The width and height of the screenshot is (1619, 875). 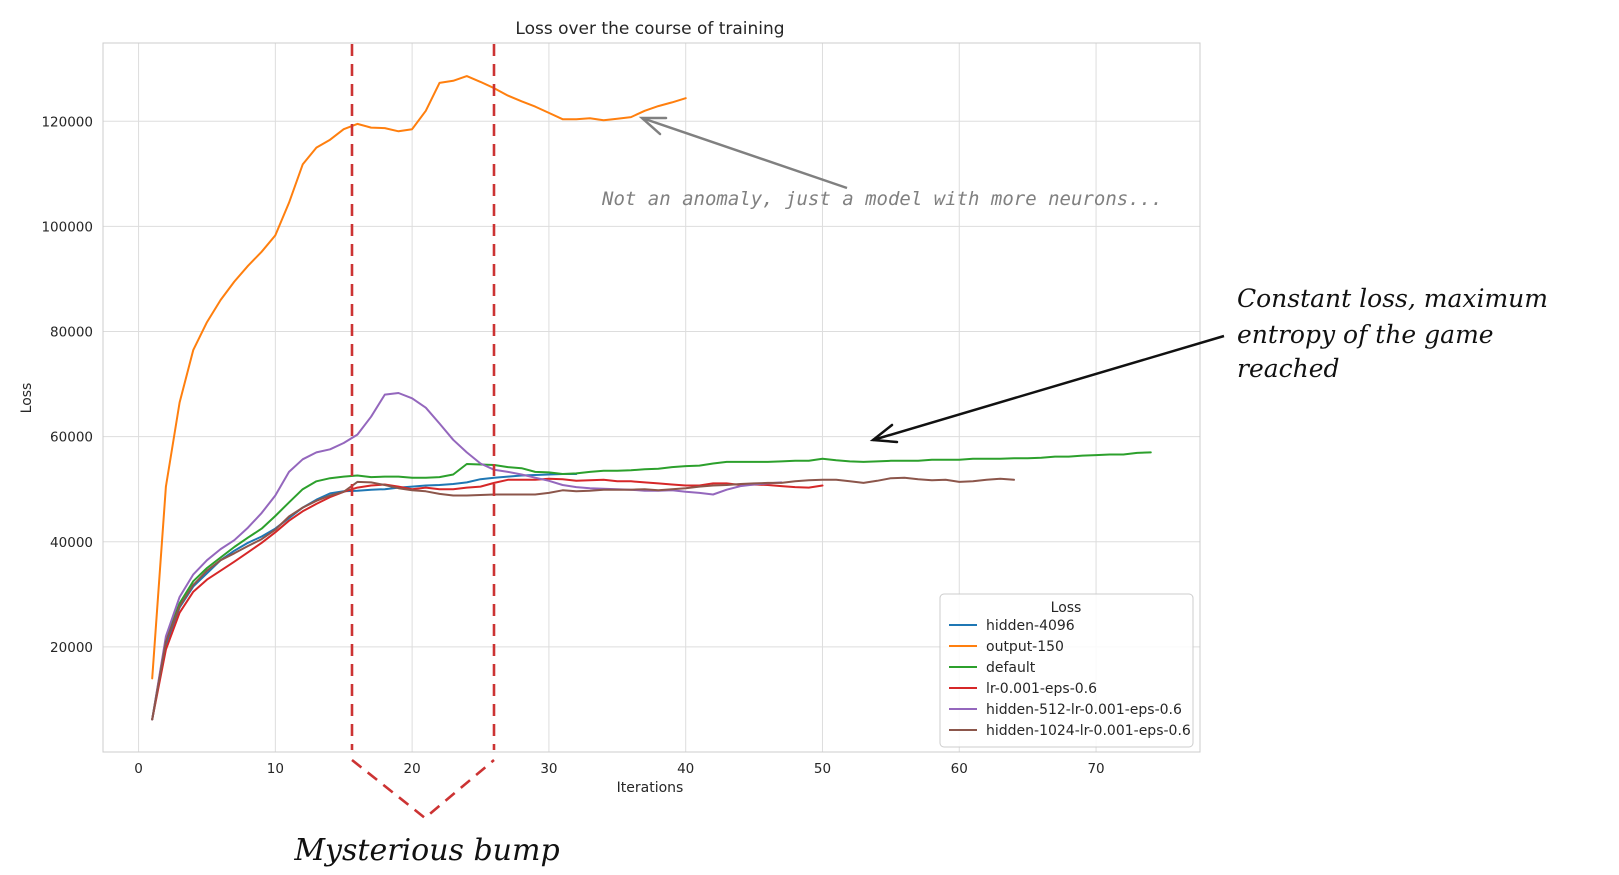 What do you see at coordinates (1392, 298) in the screenshot?
I see `constant-annotation-line-1: Constant loss, maximum` at bounding box center [1392, 298].